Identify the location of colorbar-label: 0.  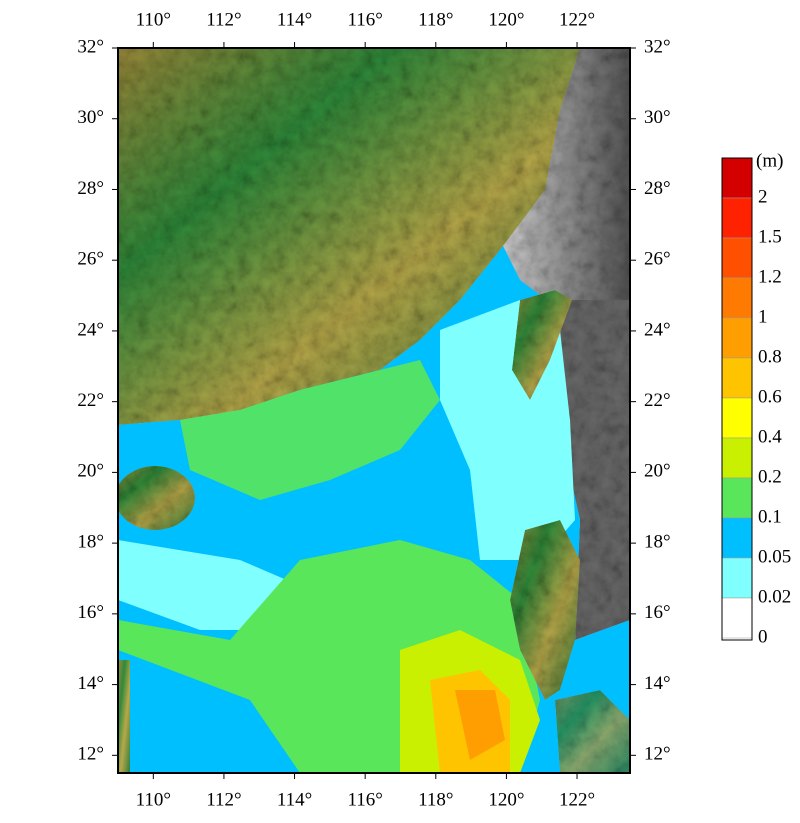
(763, 636).